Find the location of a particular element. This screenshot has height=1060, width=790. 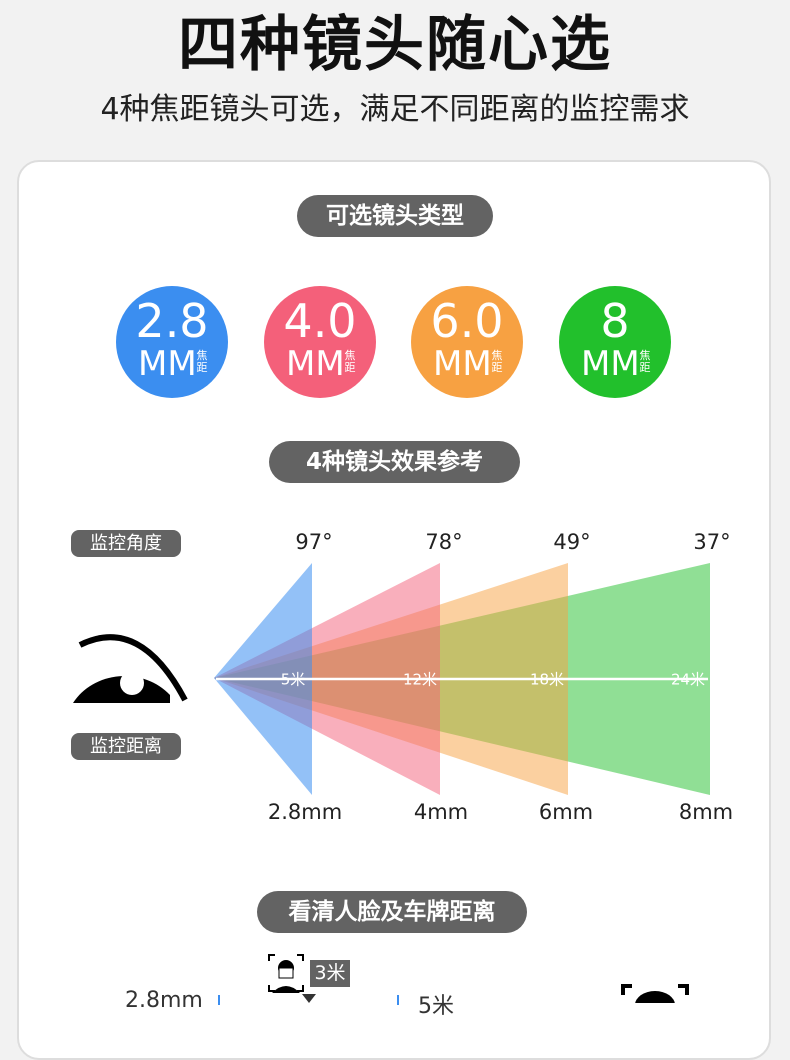

face-plate-pill: 看清人脸及车牌距离 is located at coordinates (392, 912).